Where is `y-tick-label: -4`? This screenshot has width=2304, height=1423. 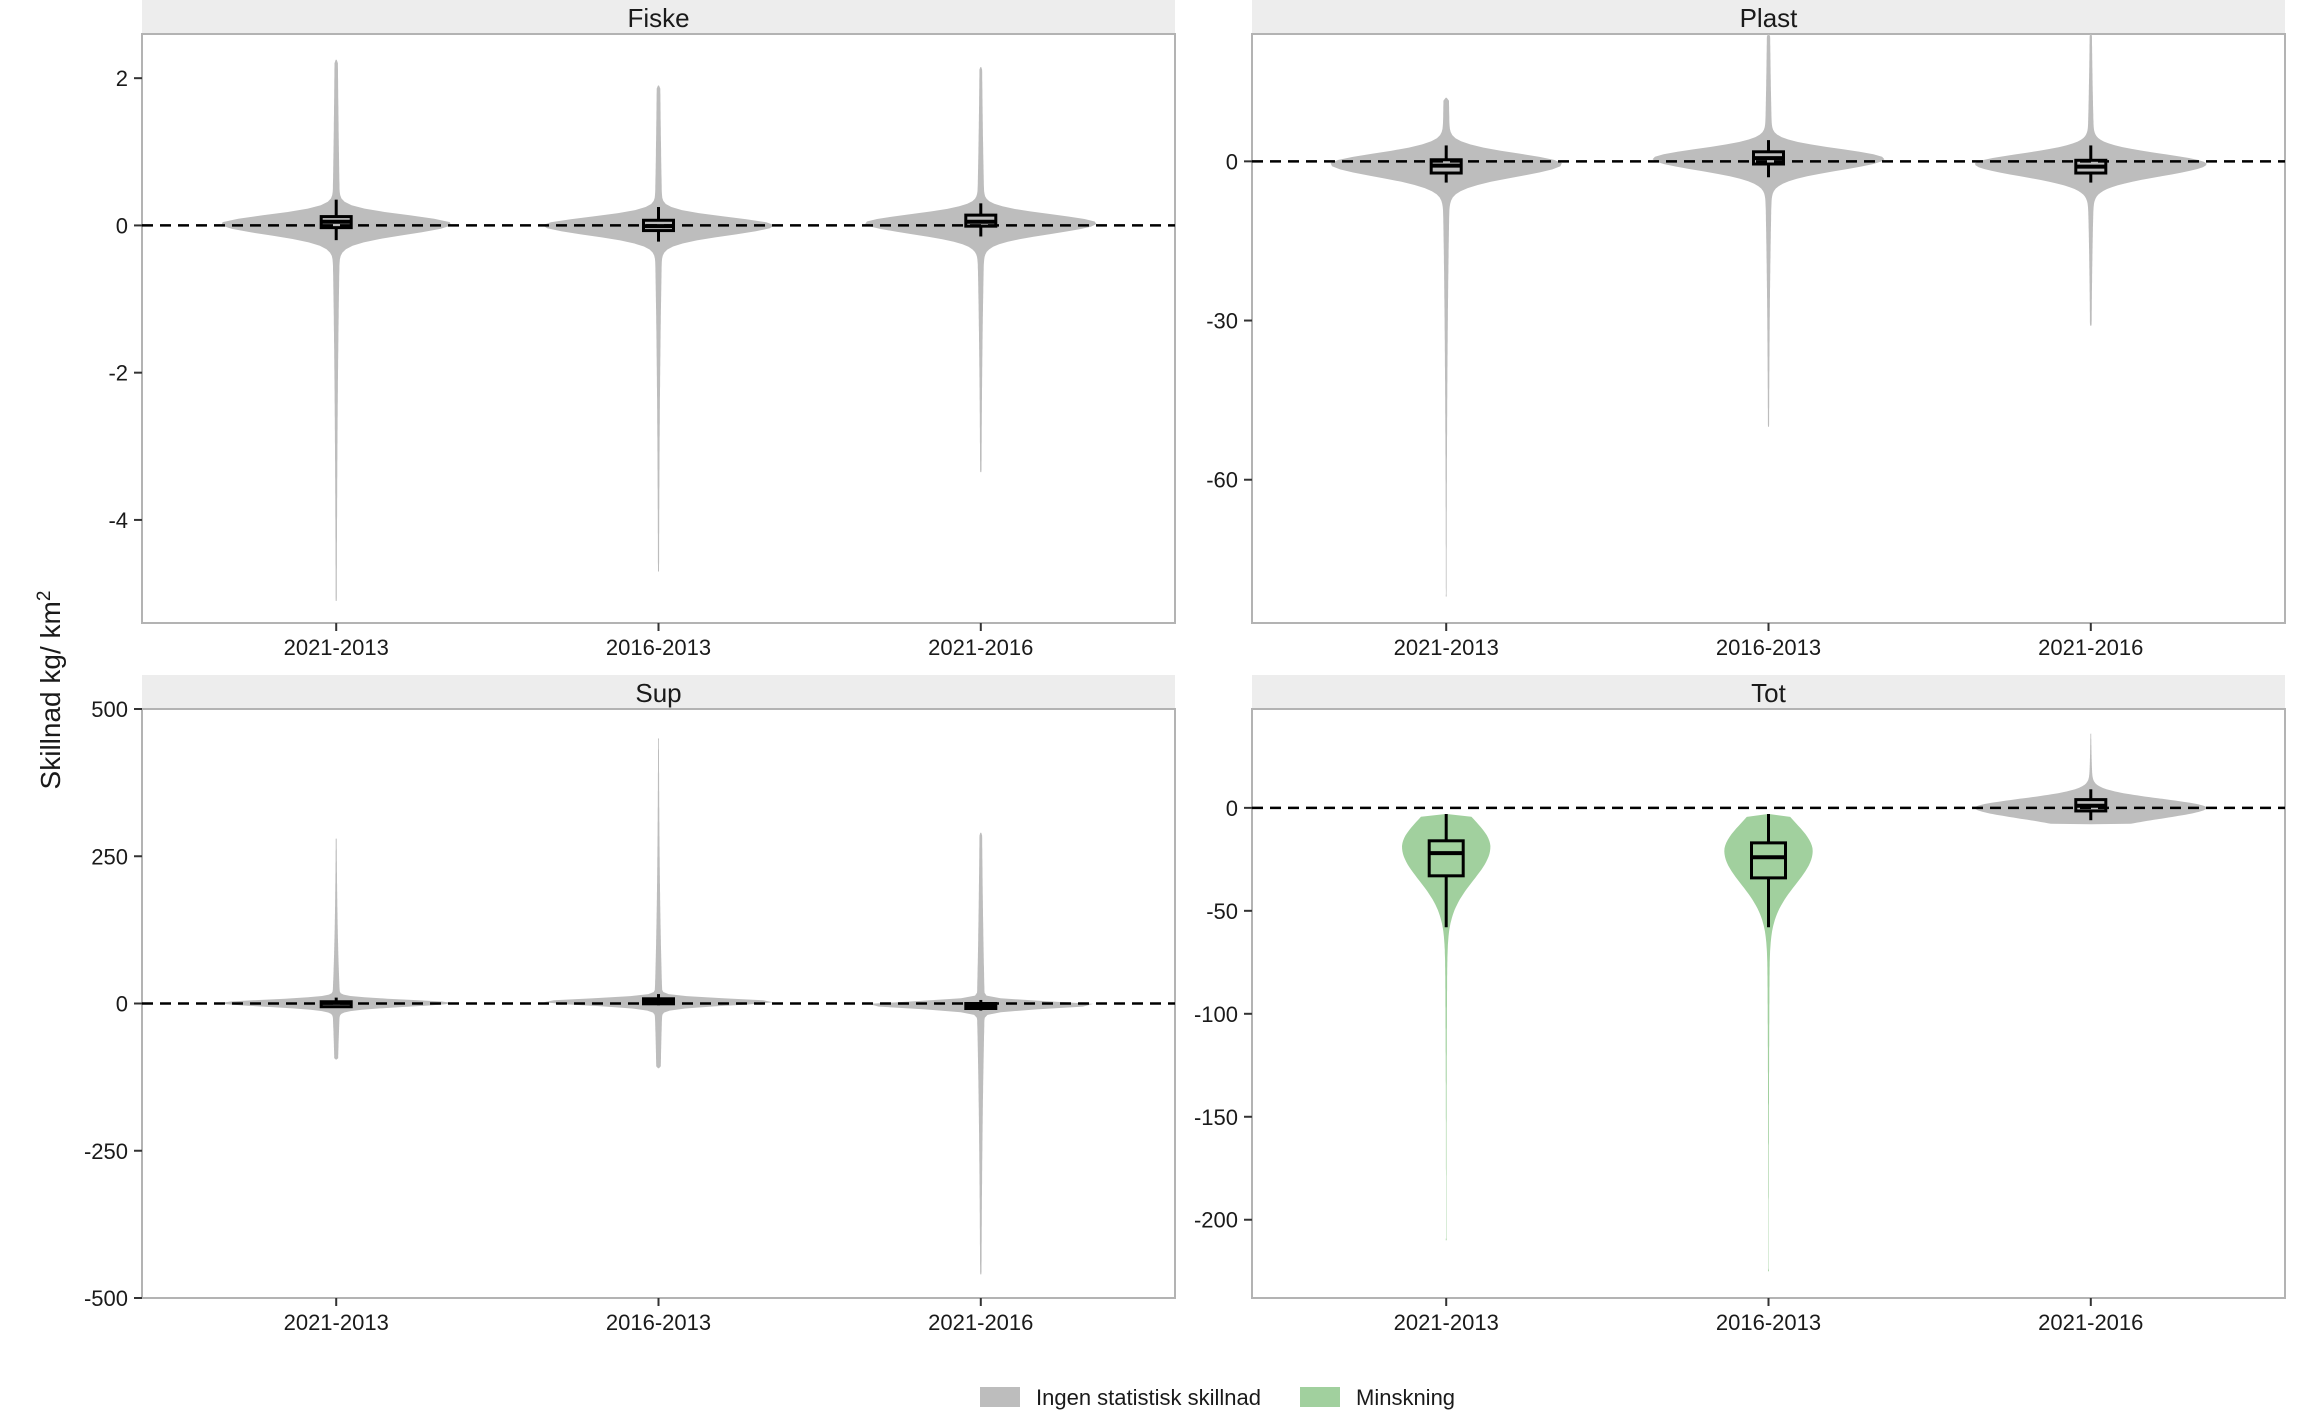 y-tick-label: -4 is located at coordinates (118, 520).